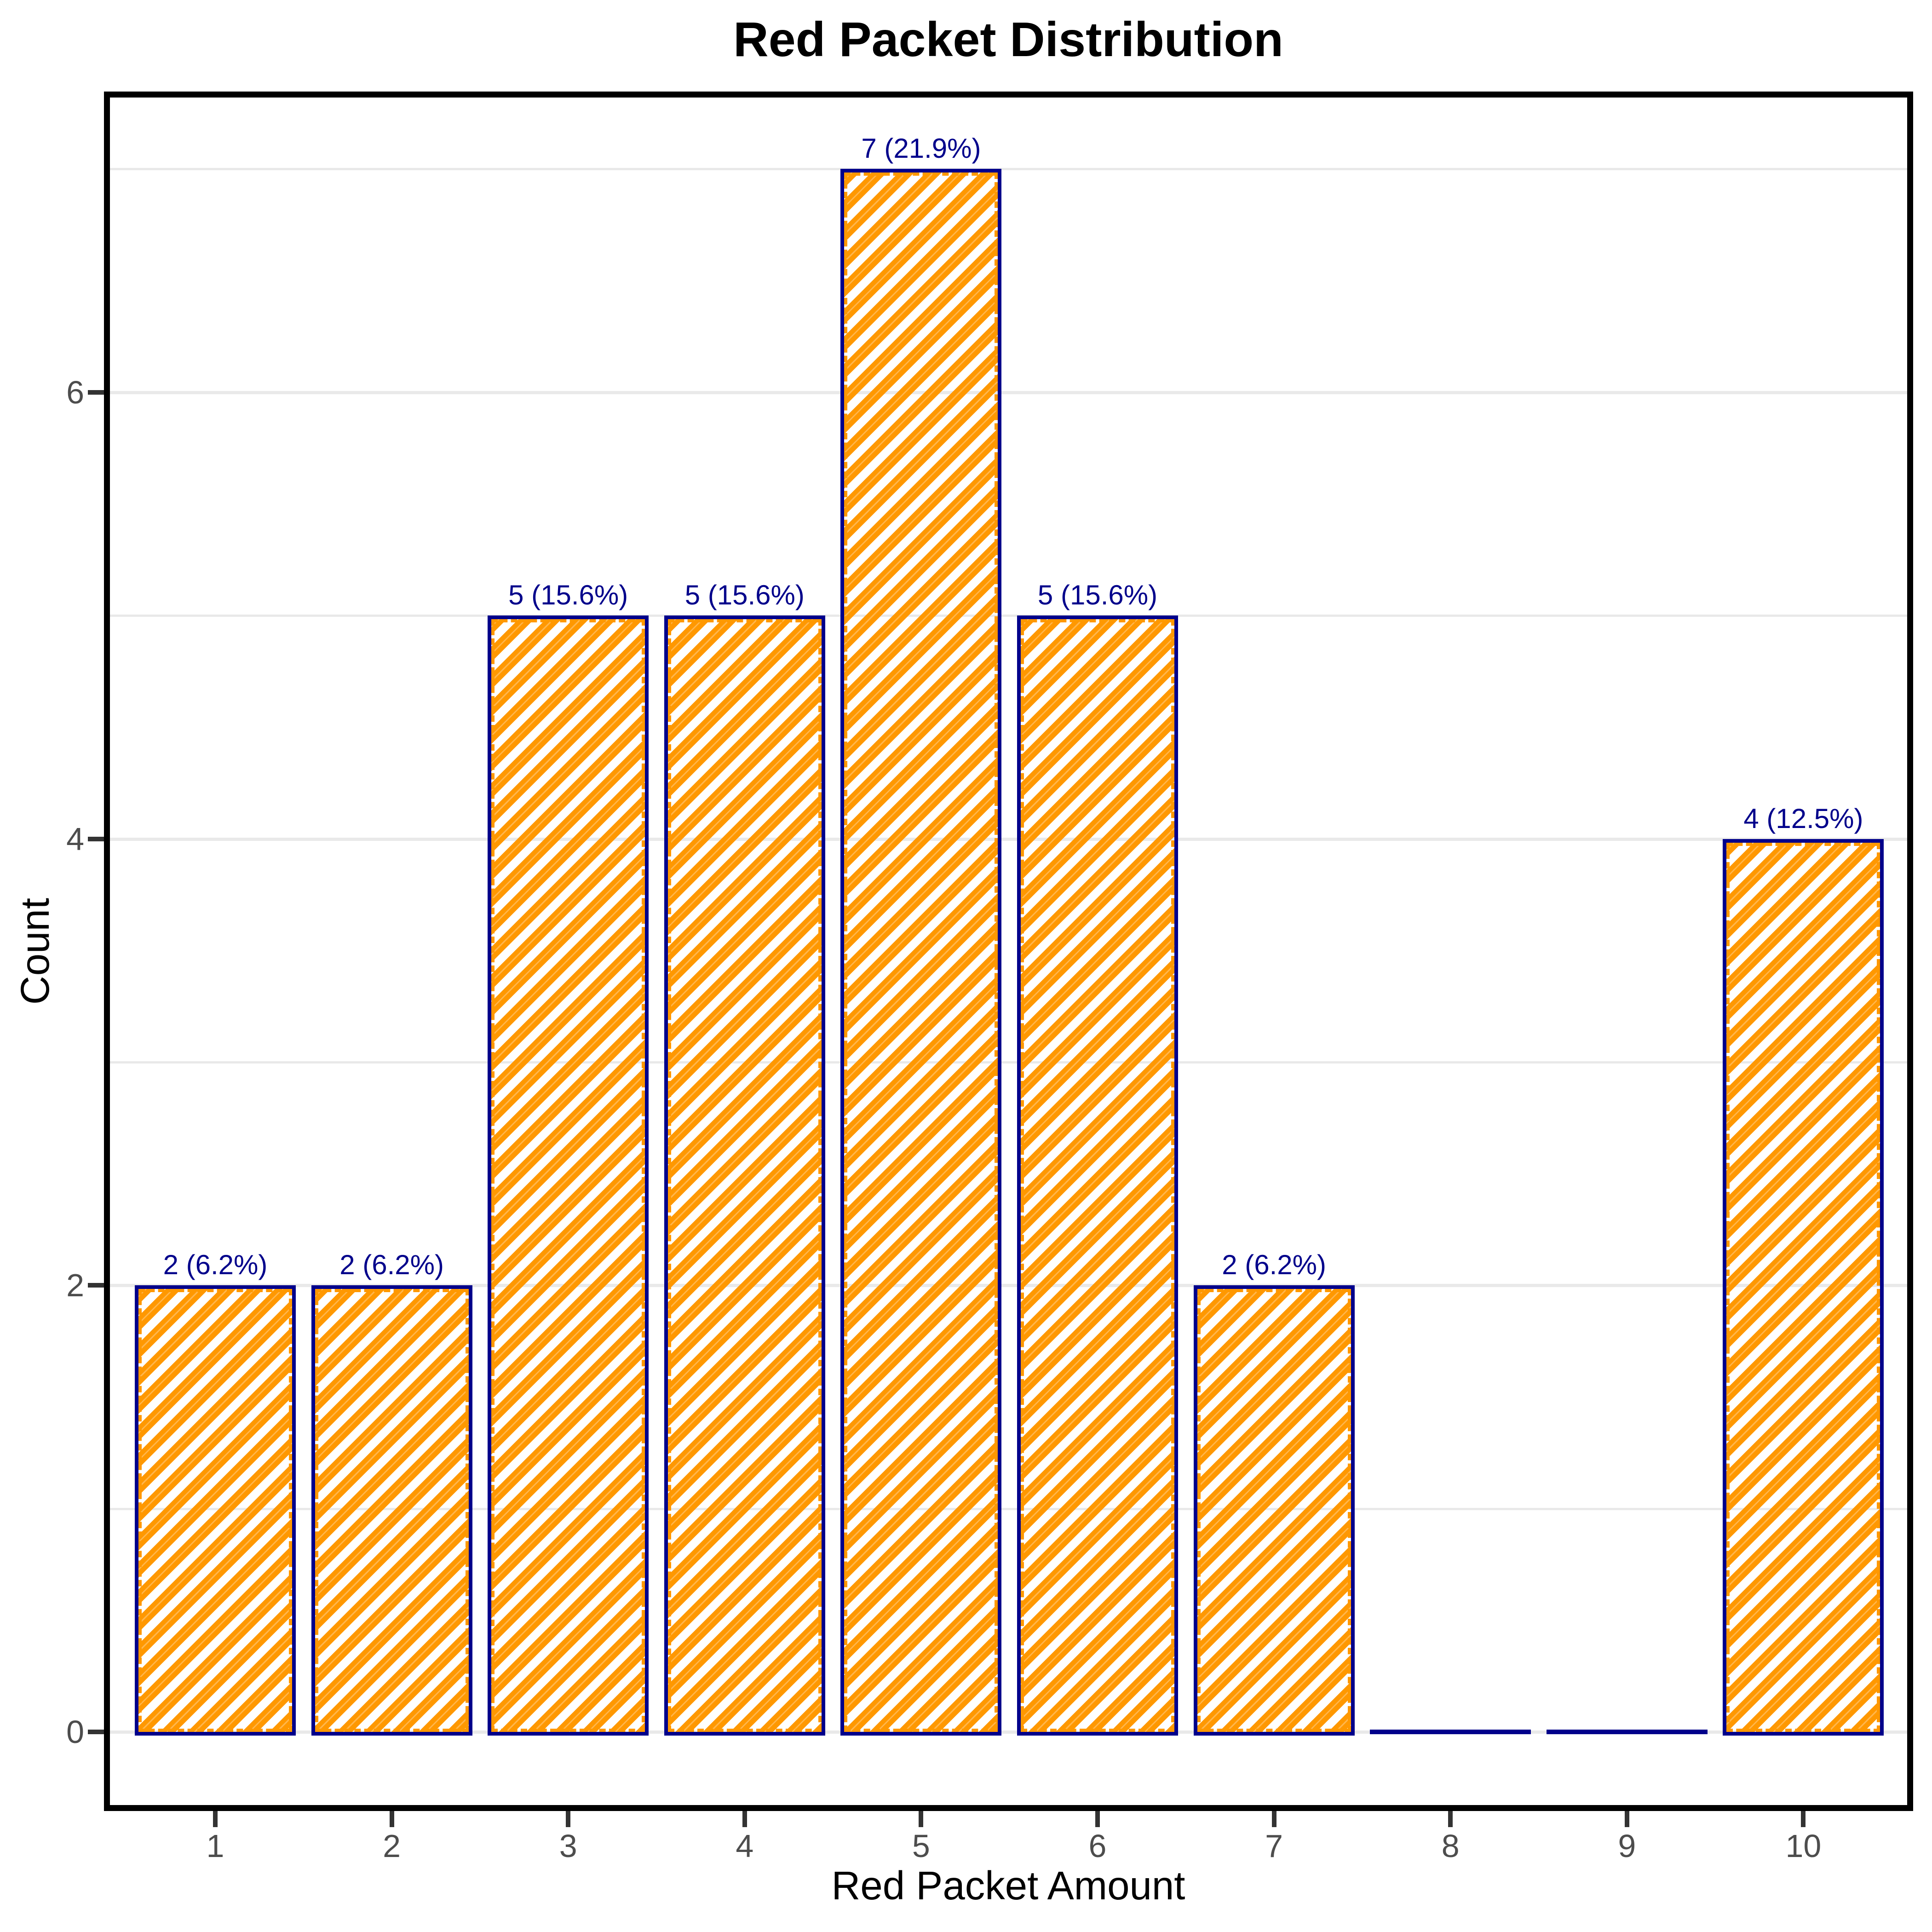 Image resolution: width=1932 pixels, height=1932 pixels. I want to click on y-tick-label: 2, so click(75, 1285).